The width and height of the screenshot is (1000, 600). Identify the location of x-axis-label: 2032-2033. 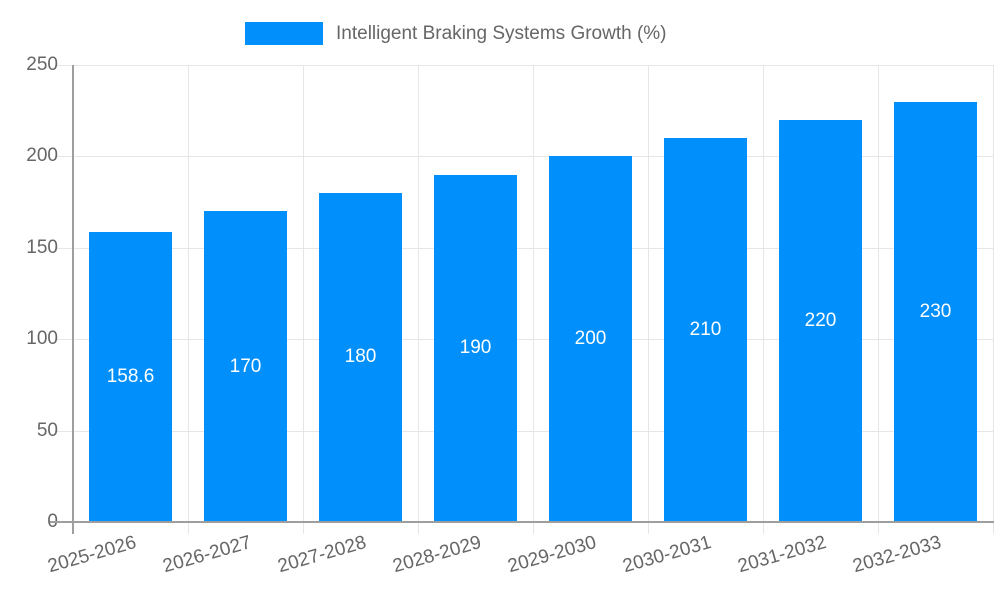
(896, 555).